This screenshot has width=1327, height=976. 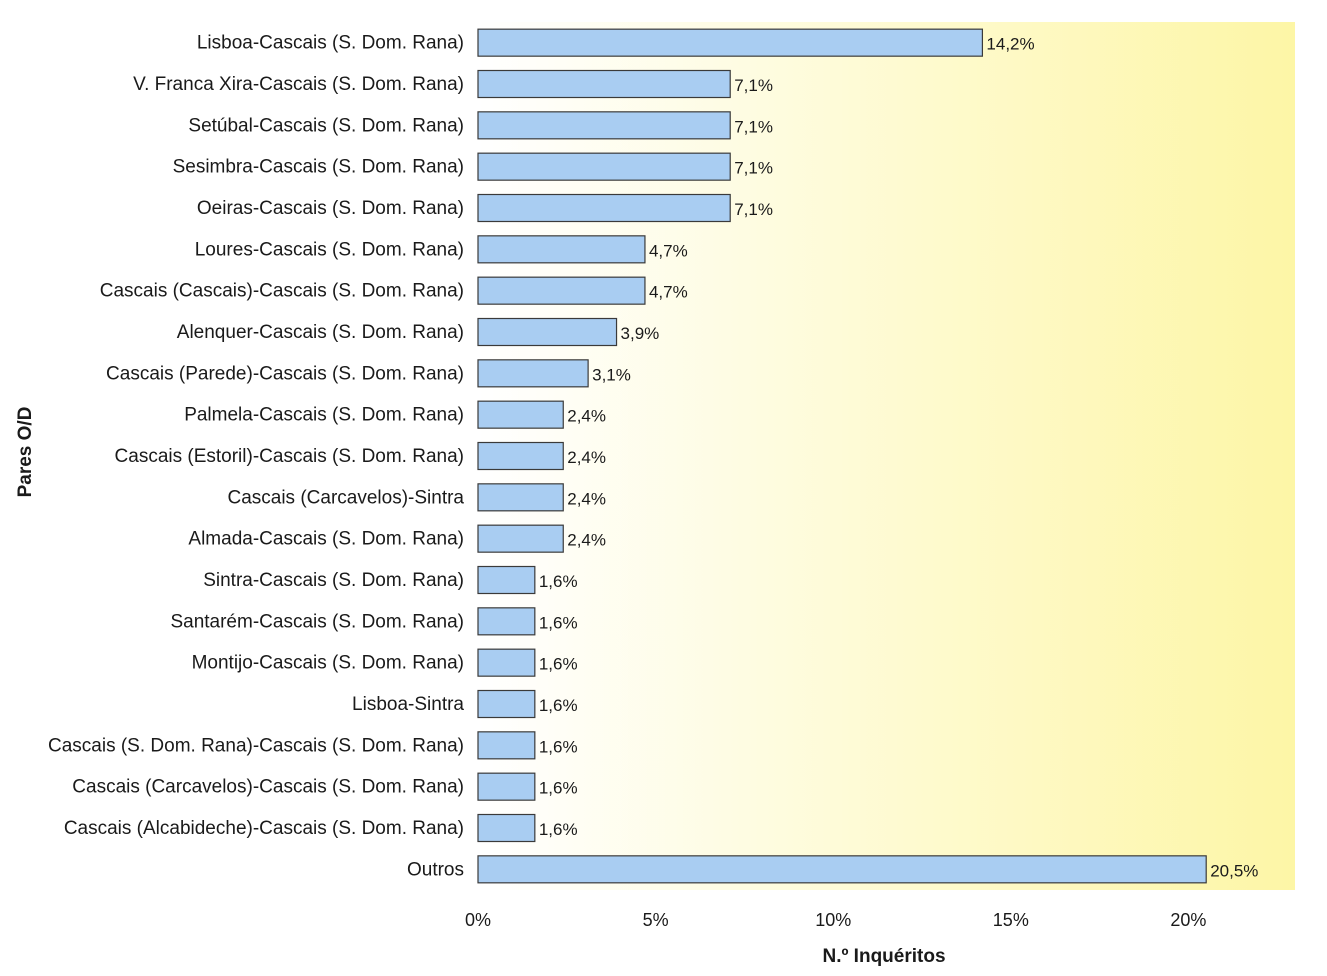 I want to click on category-label: Outros, so click(x=435, y=869).